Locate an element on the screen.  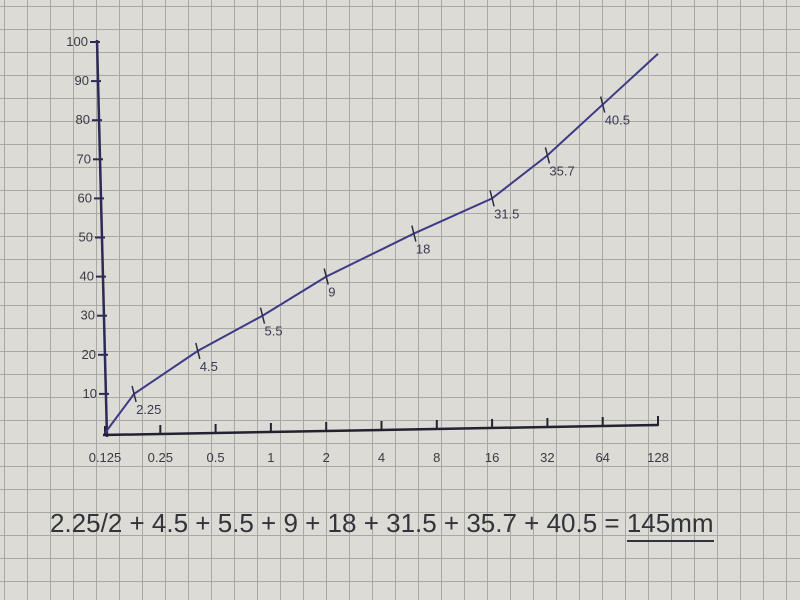
y-tick-label: 10 is located at coordinates (90, 393).